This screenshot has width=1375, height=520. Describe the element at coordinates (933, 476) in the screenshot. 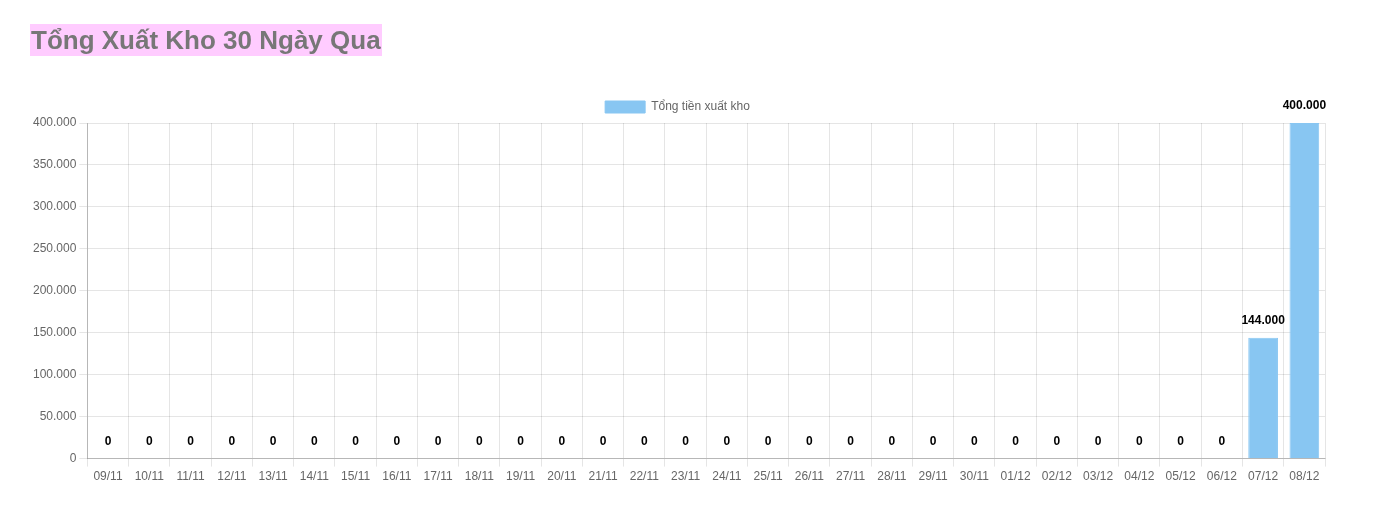

I see `x-tick-label: 29/11` at that location.